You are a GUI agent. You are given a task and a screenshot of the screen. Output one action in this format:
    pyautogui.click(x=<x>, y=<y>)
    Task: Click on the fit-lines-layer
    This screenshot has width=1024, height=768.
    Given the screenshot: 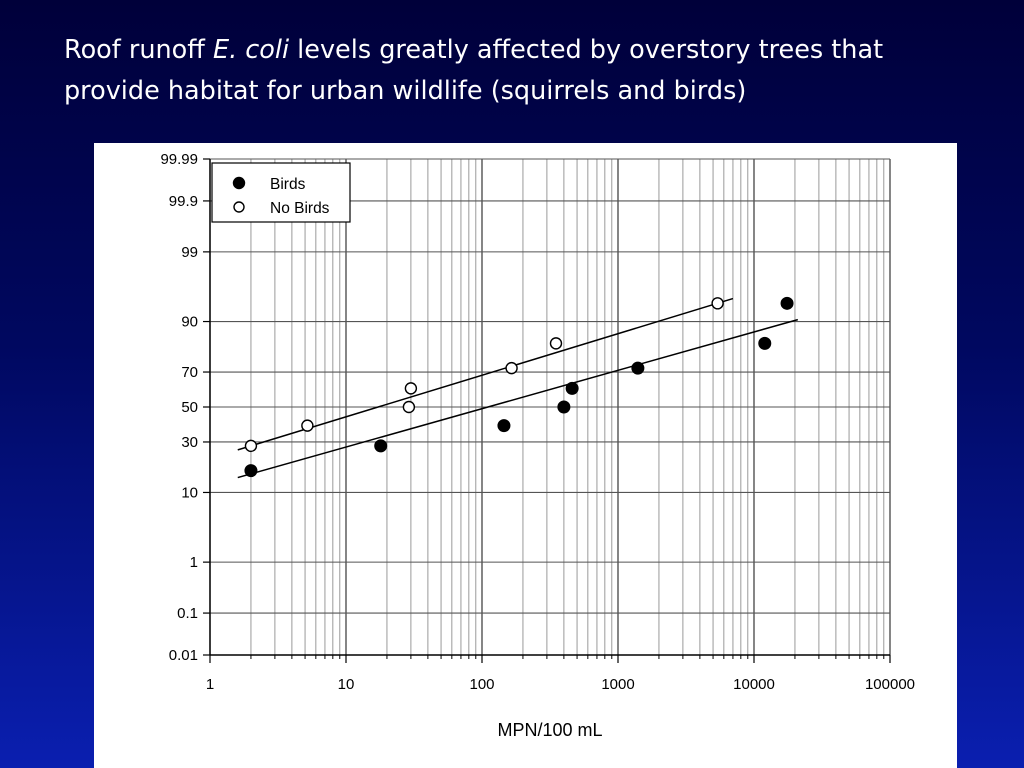 What is the action you would take?
    pyautogui.click(x=518, y=388)
    